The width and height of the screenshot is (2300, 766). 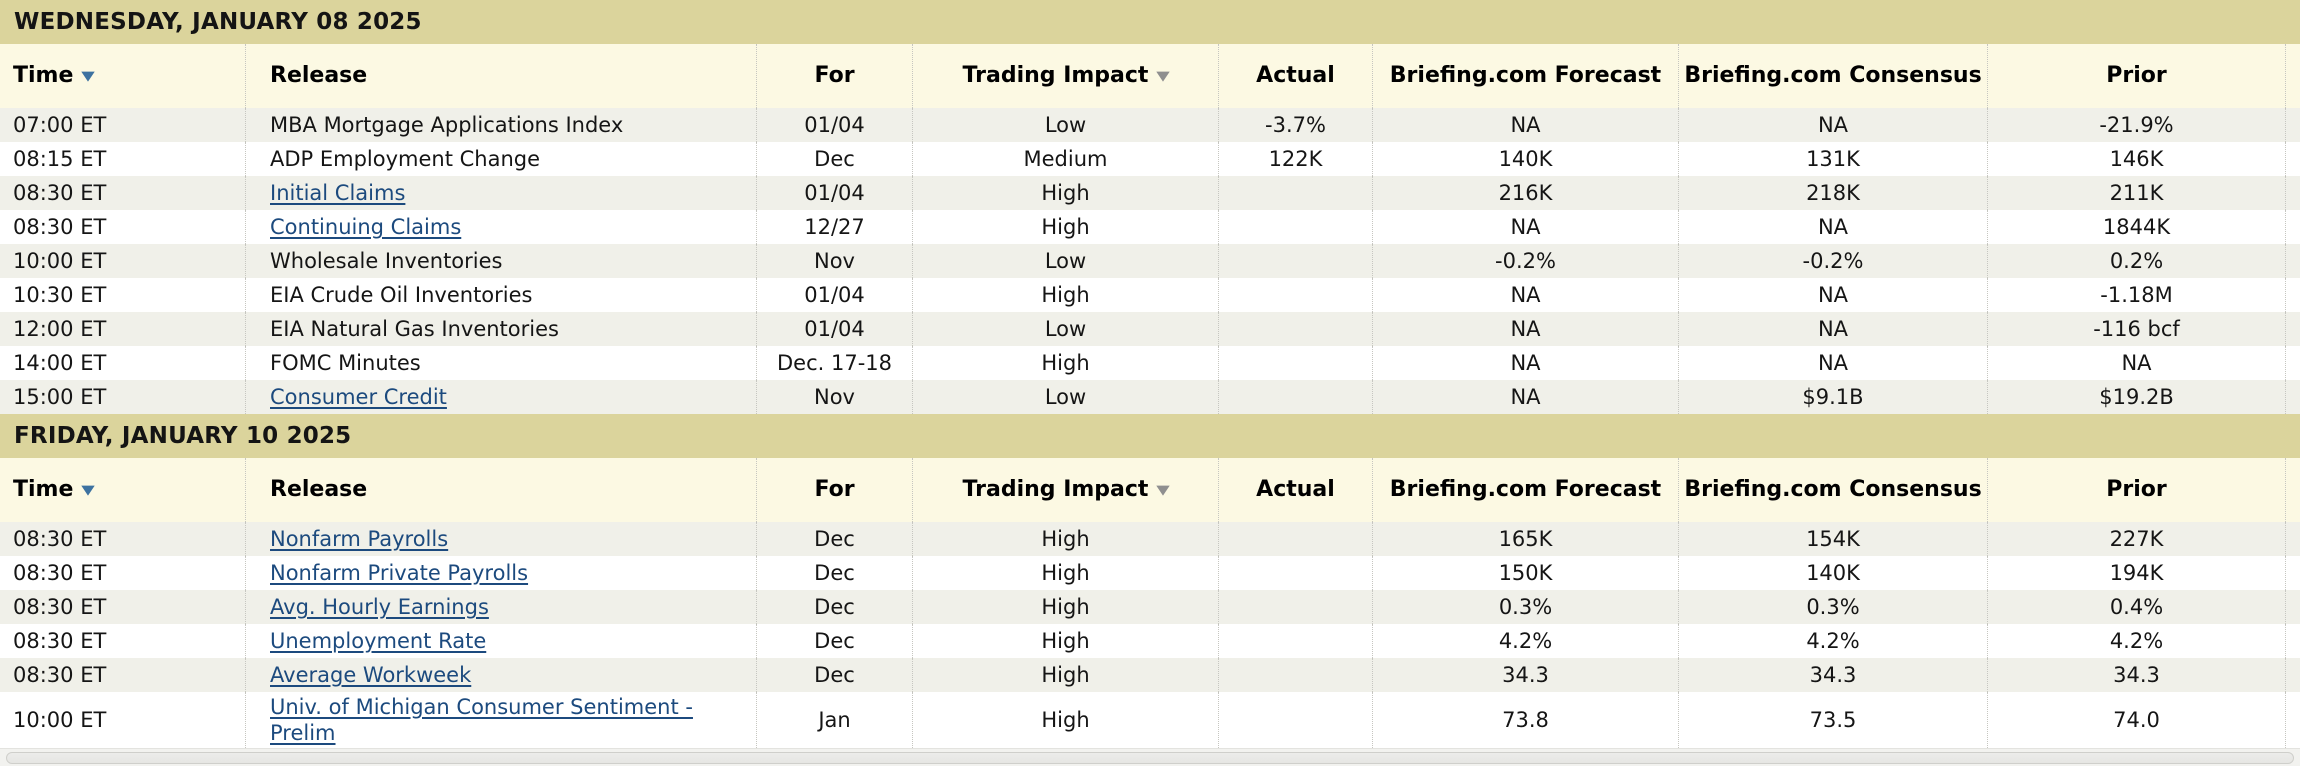 I want to click on cell-release: Nonfarm Private Payrolls, so click(x=500, y=573).